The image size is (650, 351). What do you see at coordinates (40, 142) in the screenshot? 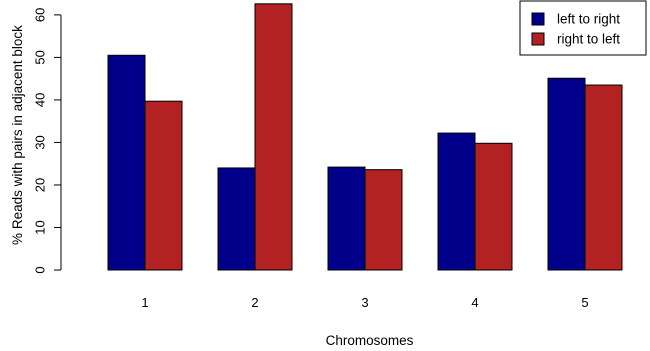
I see `y-tick-label-30: 30` at bounding box center [40, 142].